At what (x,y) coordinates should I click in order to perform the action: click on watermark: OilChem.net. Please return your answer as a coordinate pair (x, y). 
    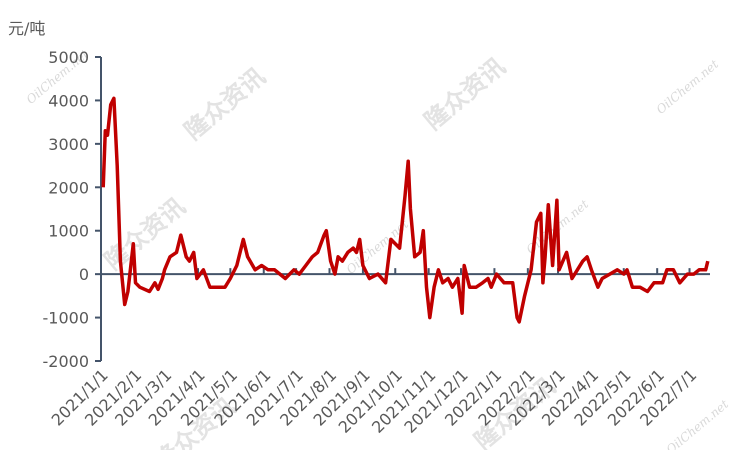
    Looking at the image, I should click on (688, 87).